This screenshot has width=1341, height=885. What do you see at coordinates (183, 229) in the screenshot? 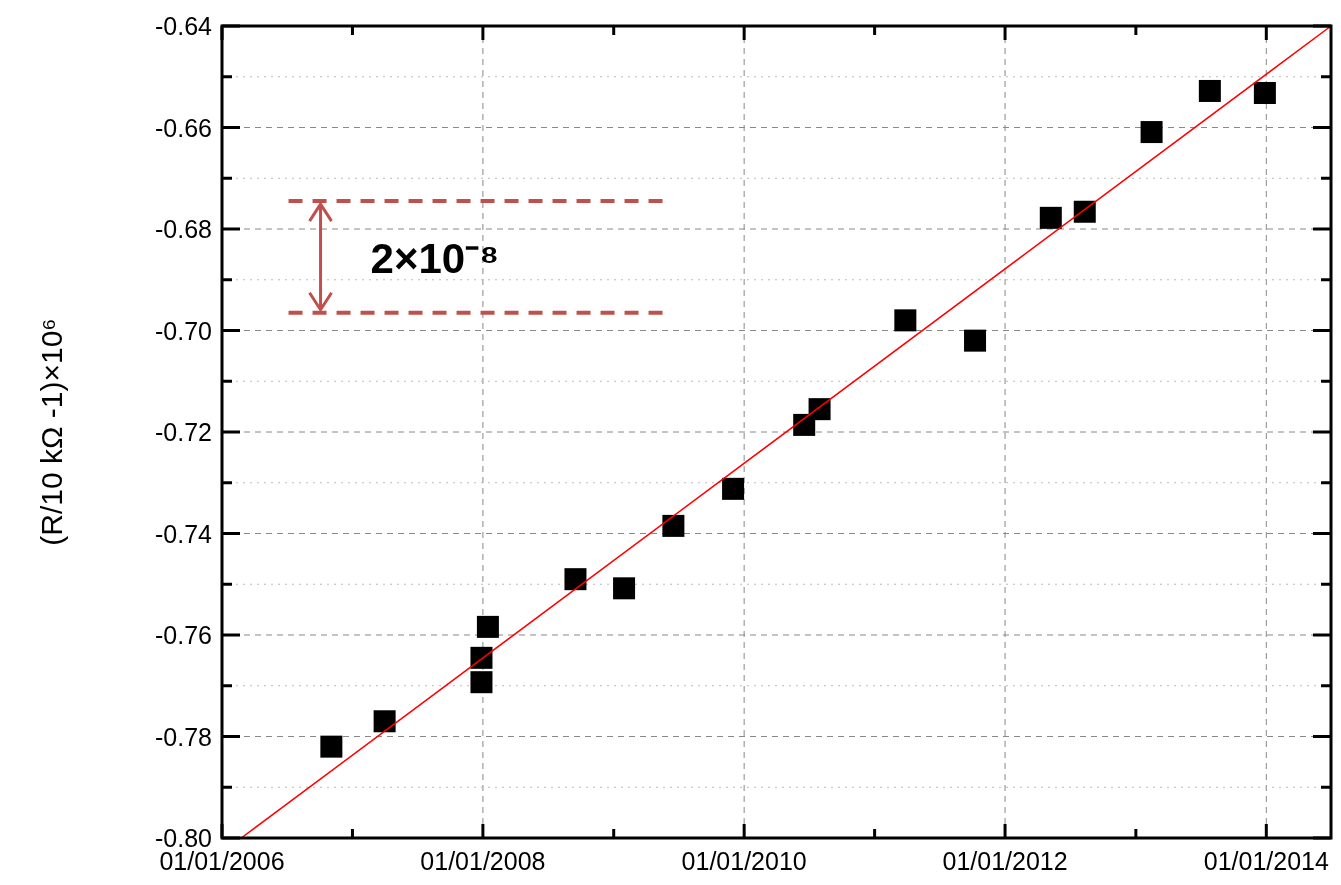
I see `y-tick-label: -0.68` at bounding box center [183, 229].